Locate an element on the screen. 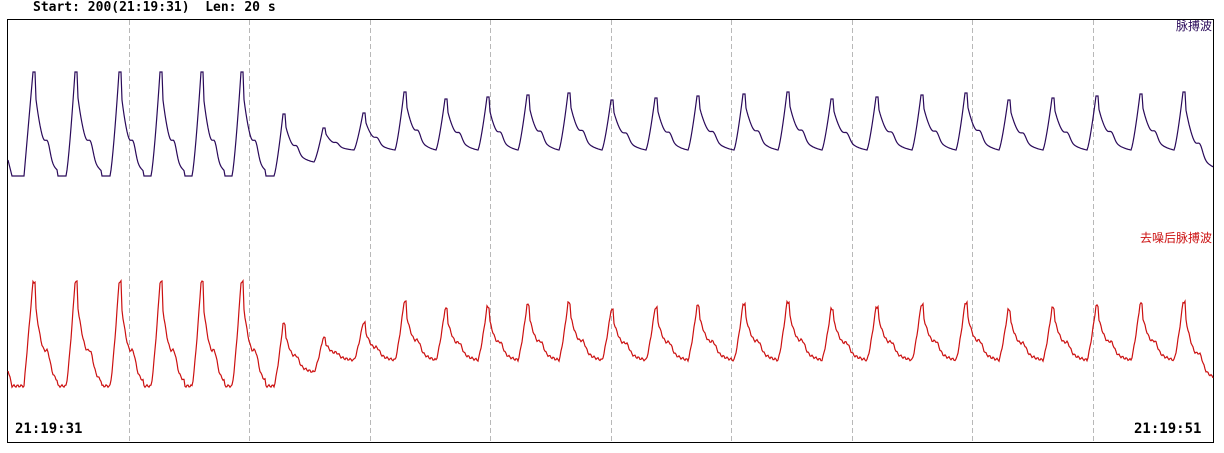  record-info: Start: 200(21:19:31) Len: 20 s is located at coordinates (154, 8).